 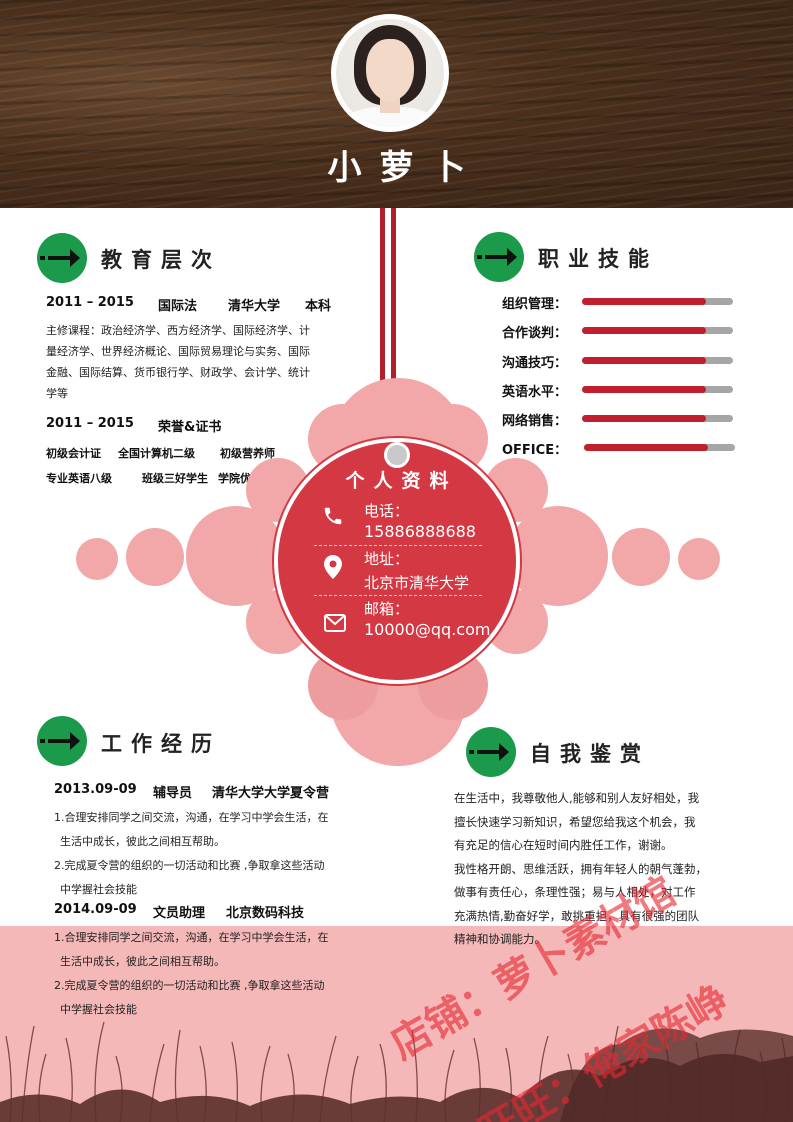 I want to click on skill-label: 合作谈判：, so click(x=535, y=333).